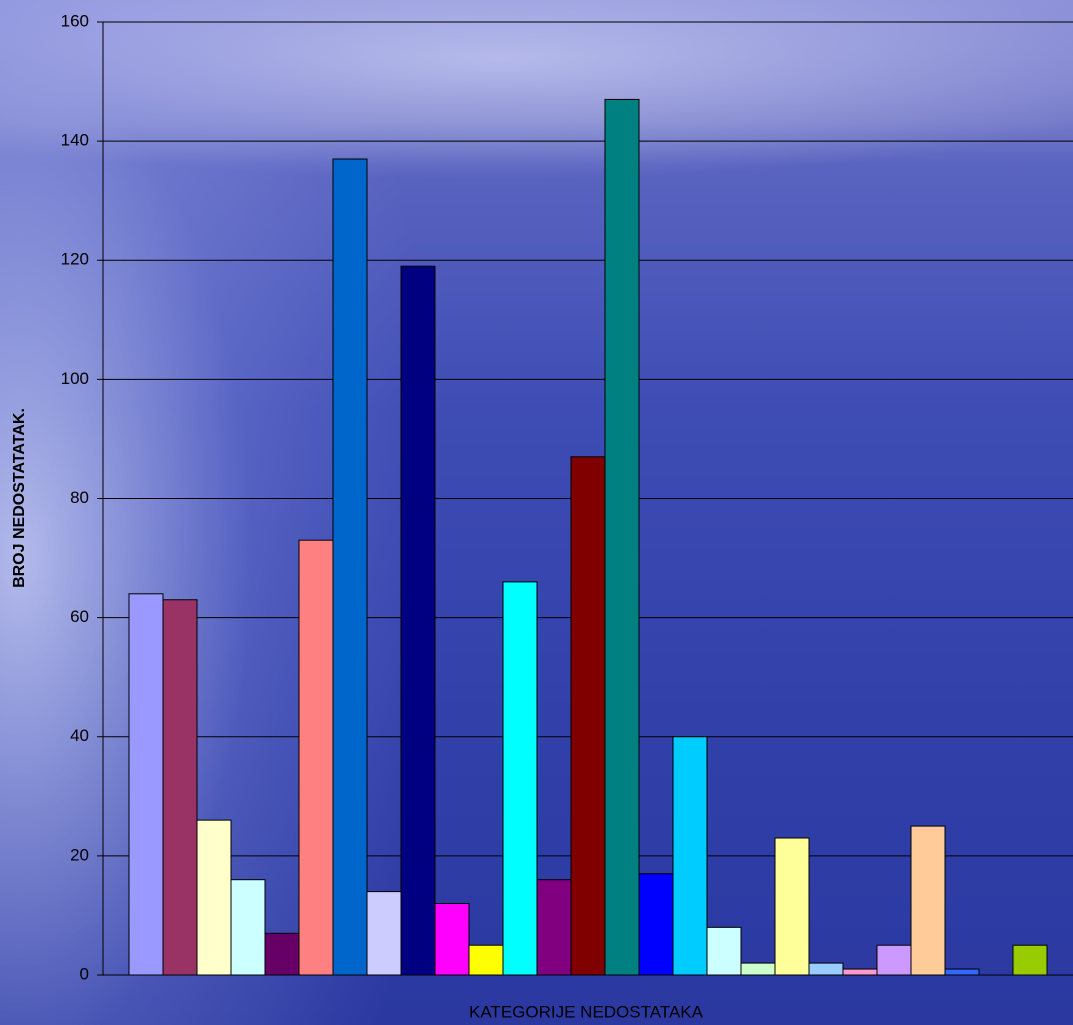 This screenshot has width=1073, height=1025. I want to click on y-tick-label: 40, so click(79, 735).